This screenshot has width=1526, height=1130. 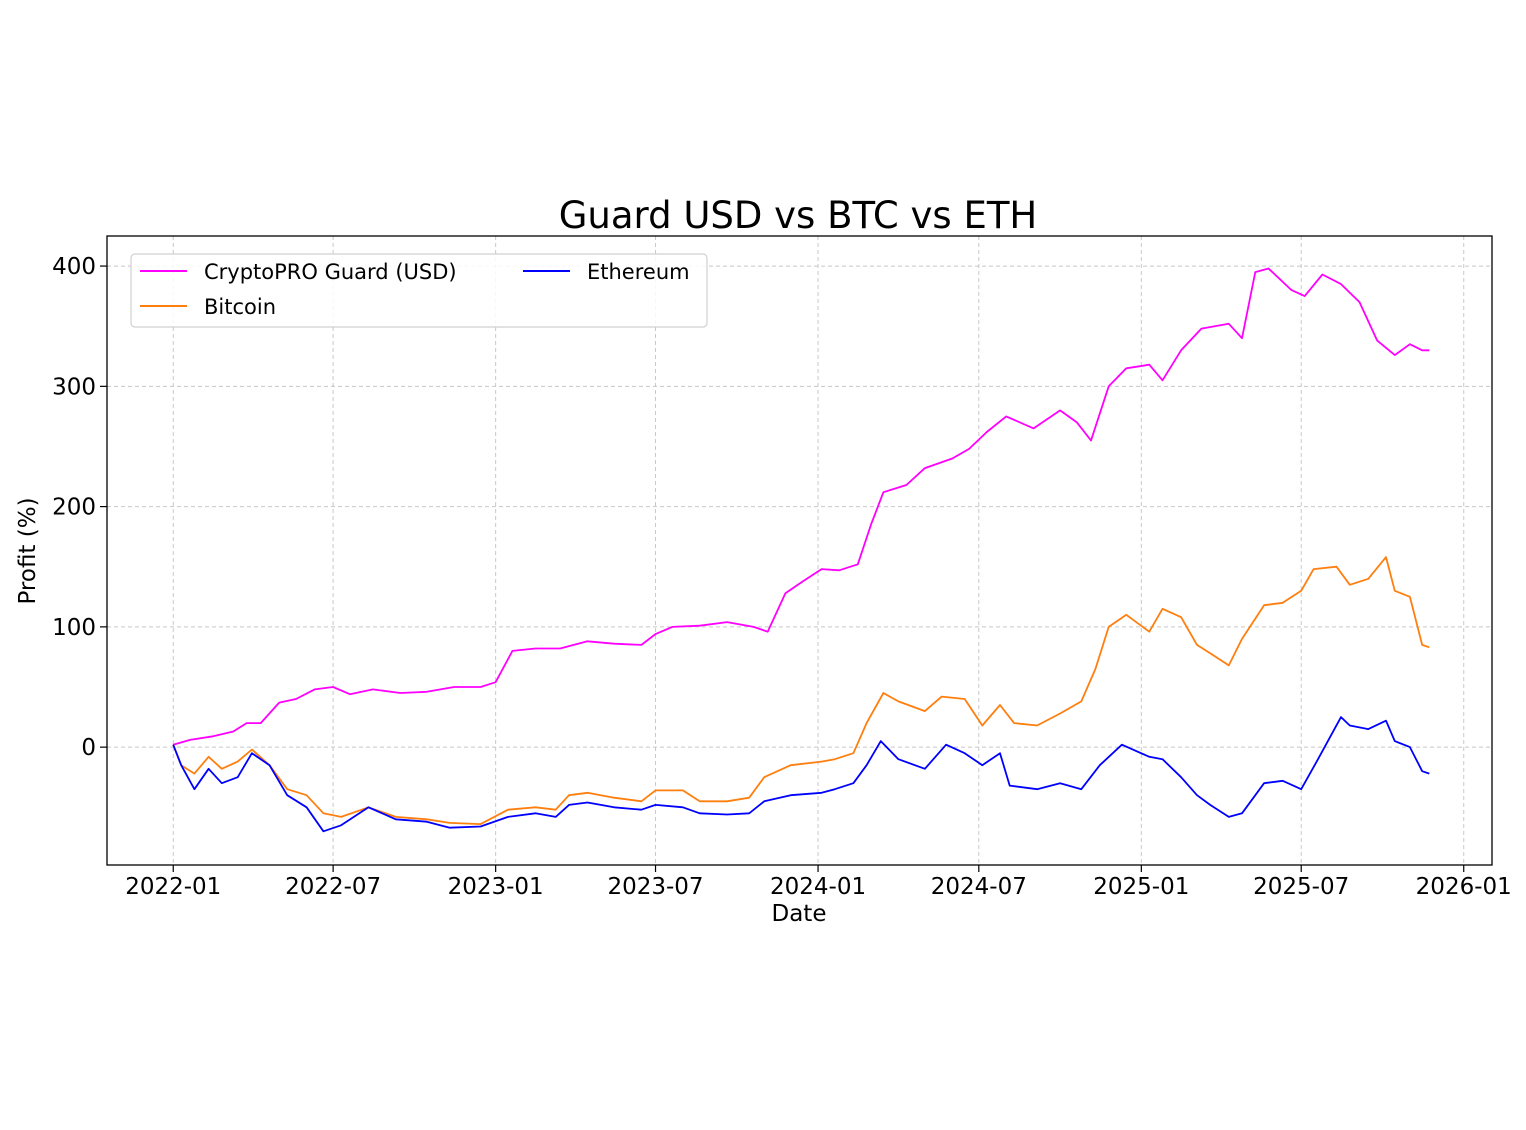 I want to click on y-tick-label: 300, so click(x=74, y=387).